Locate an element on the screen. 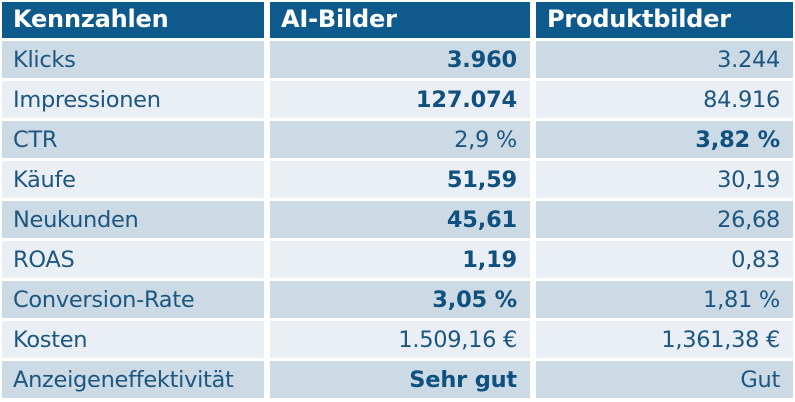 The image size is (795, 402). table-row: ROAS 1,19 0,83 is located at coordinates (397, 261).